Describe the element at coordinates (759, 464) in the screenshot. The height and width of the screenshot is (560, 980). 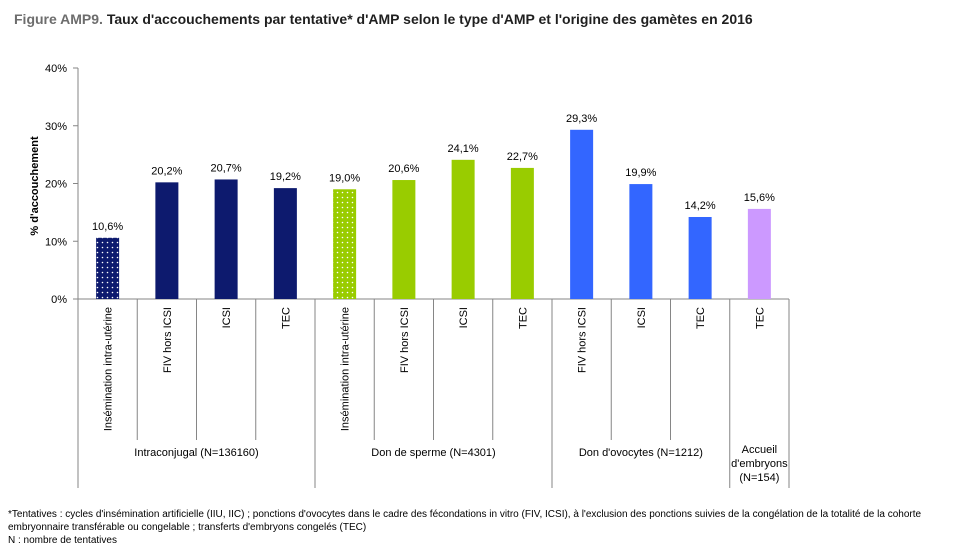
I see `group-label: d'embryons` at that location.